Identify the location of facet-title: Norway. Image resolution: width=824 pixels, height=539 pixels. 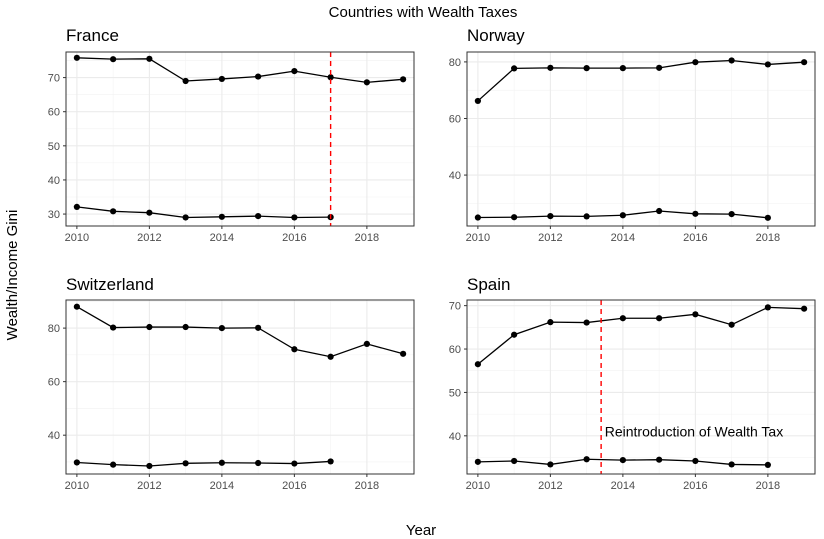
(496, 35).